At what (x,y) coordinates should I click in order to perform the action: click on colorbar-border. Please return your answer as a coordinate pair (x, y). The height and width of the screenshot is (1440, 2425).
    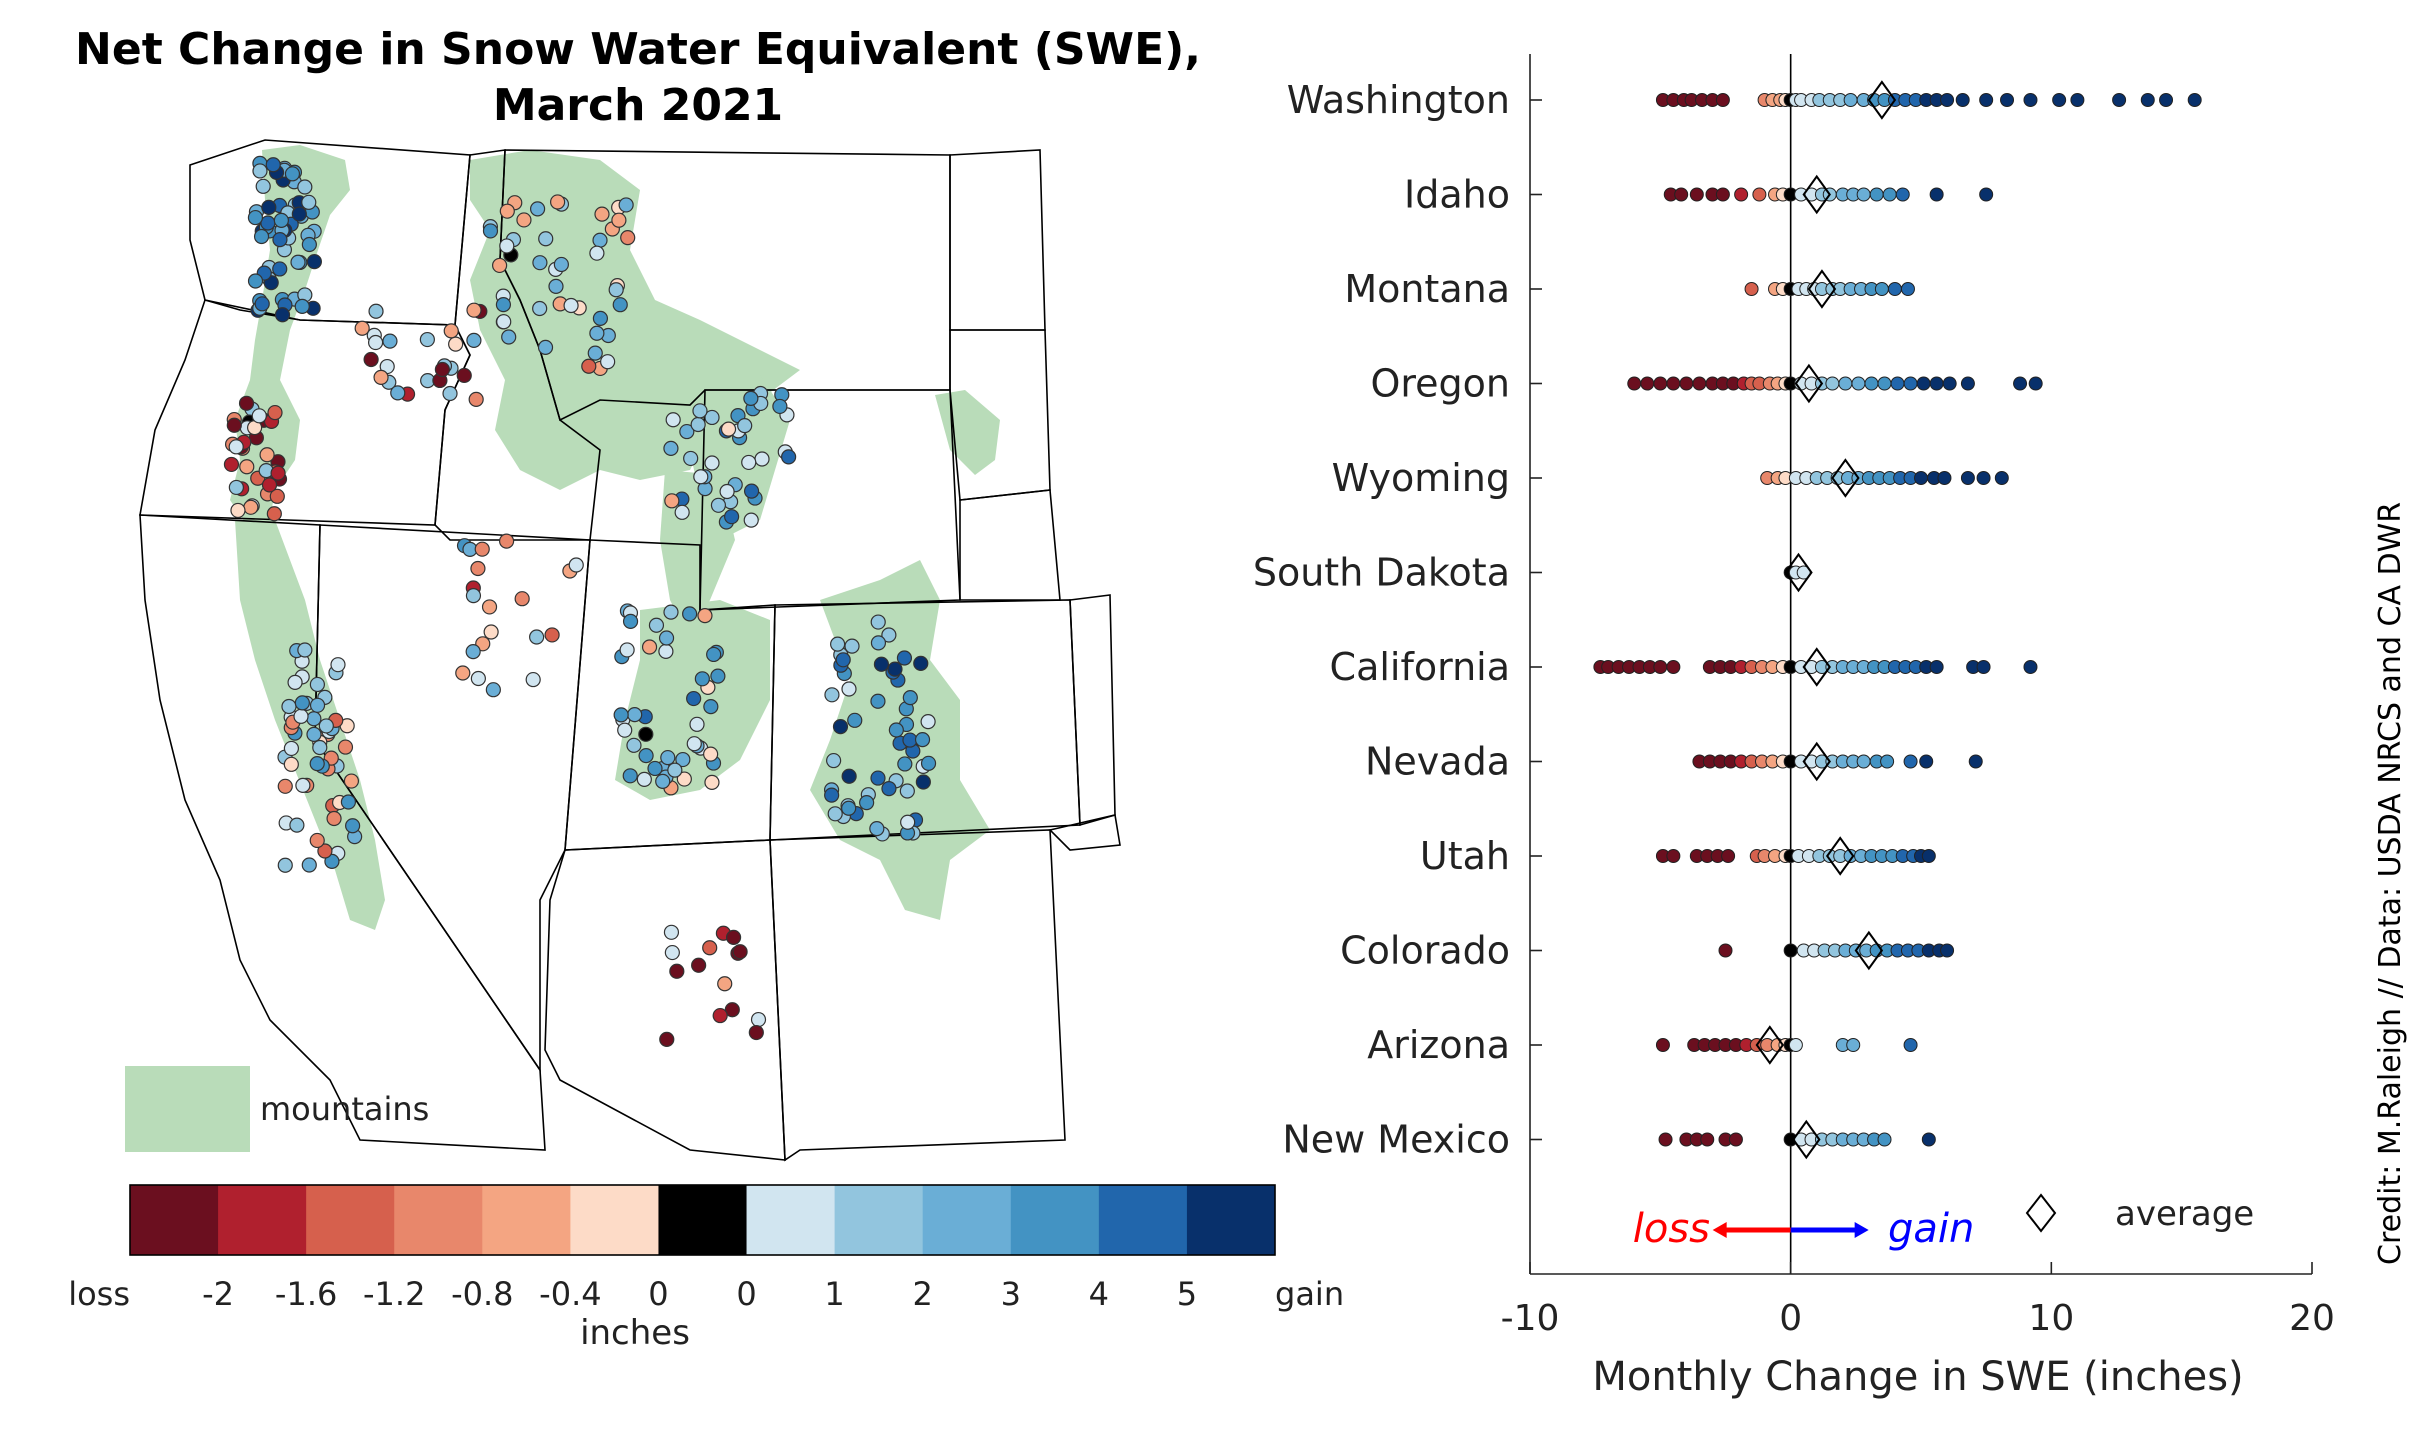
    Looking at the image, I should click on (702, 1220).